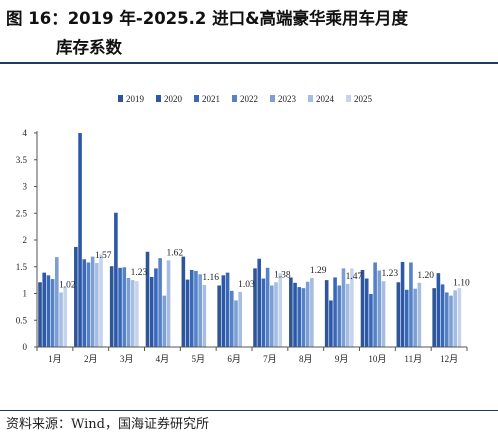 This screenshot has width=498, height=437. Describe the element at coordinates (246, 285) in the screenshot. I see `data-label: 1.03` at that location.